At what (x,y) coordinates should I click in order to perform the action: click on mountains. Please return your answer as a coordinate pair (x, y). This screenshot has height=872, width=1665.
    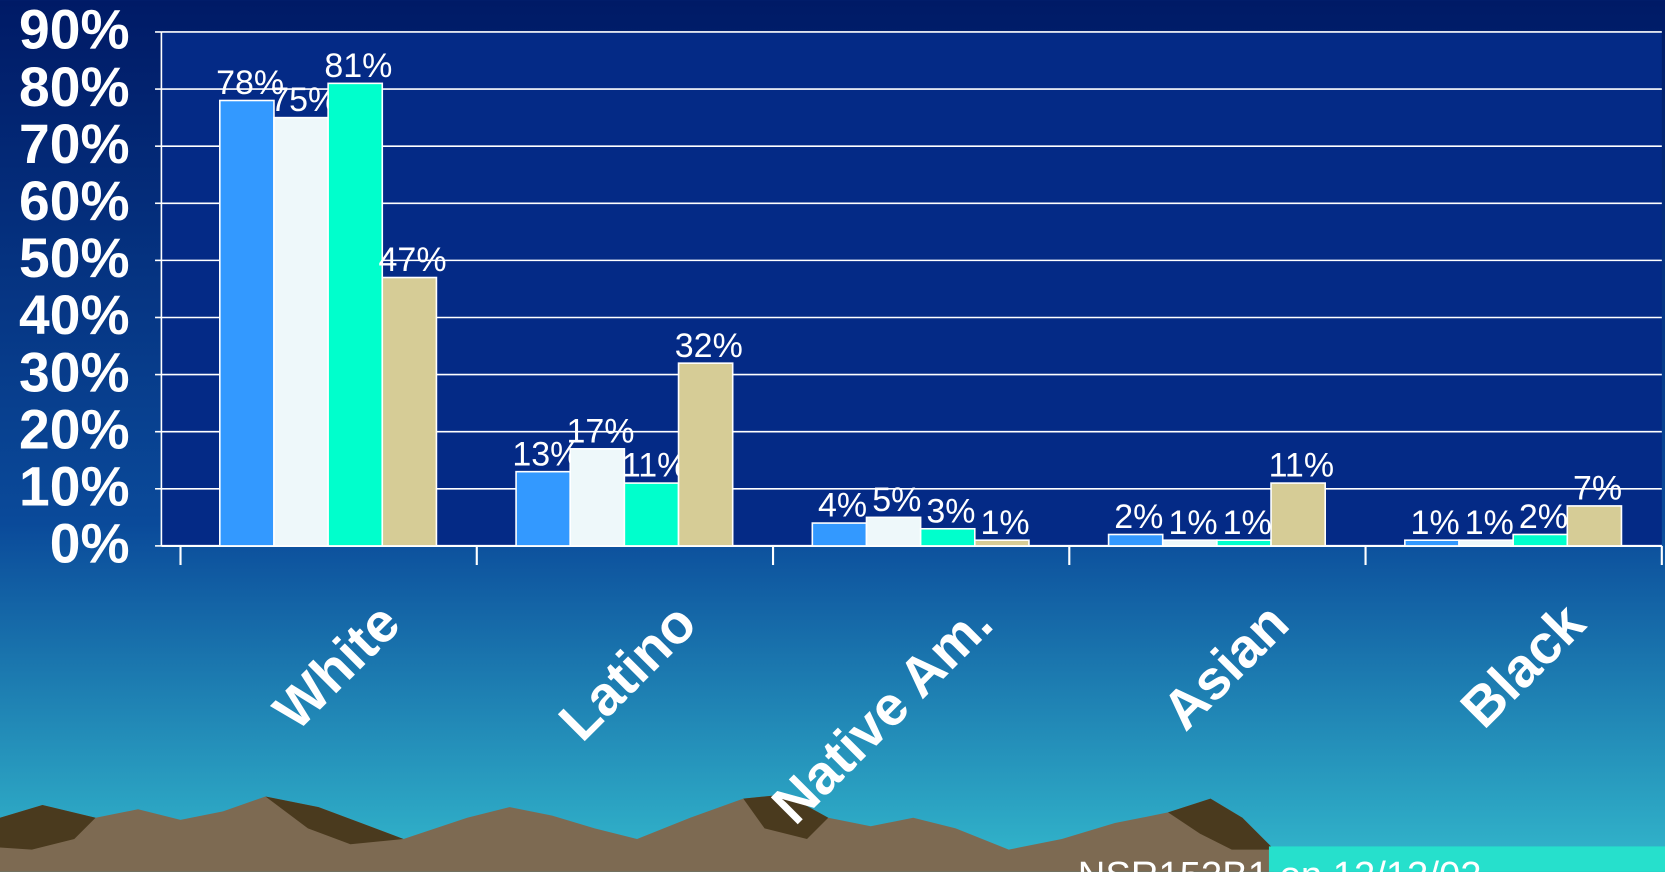
    Looking at the image, I should click on (637, 833).